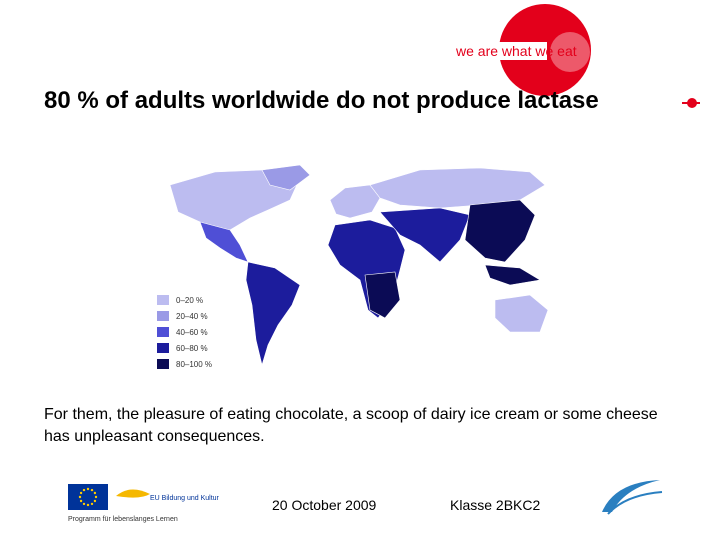  What do you see at coordinates (512, 275) in the screenshot?
I see `southeast-asia` at bounding box center [512, 275].